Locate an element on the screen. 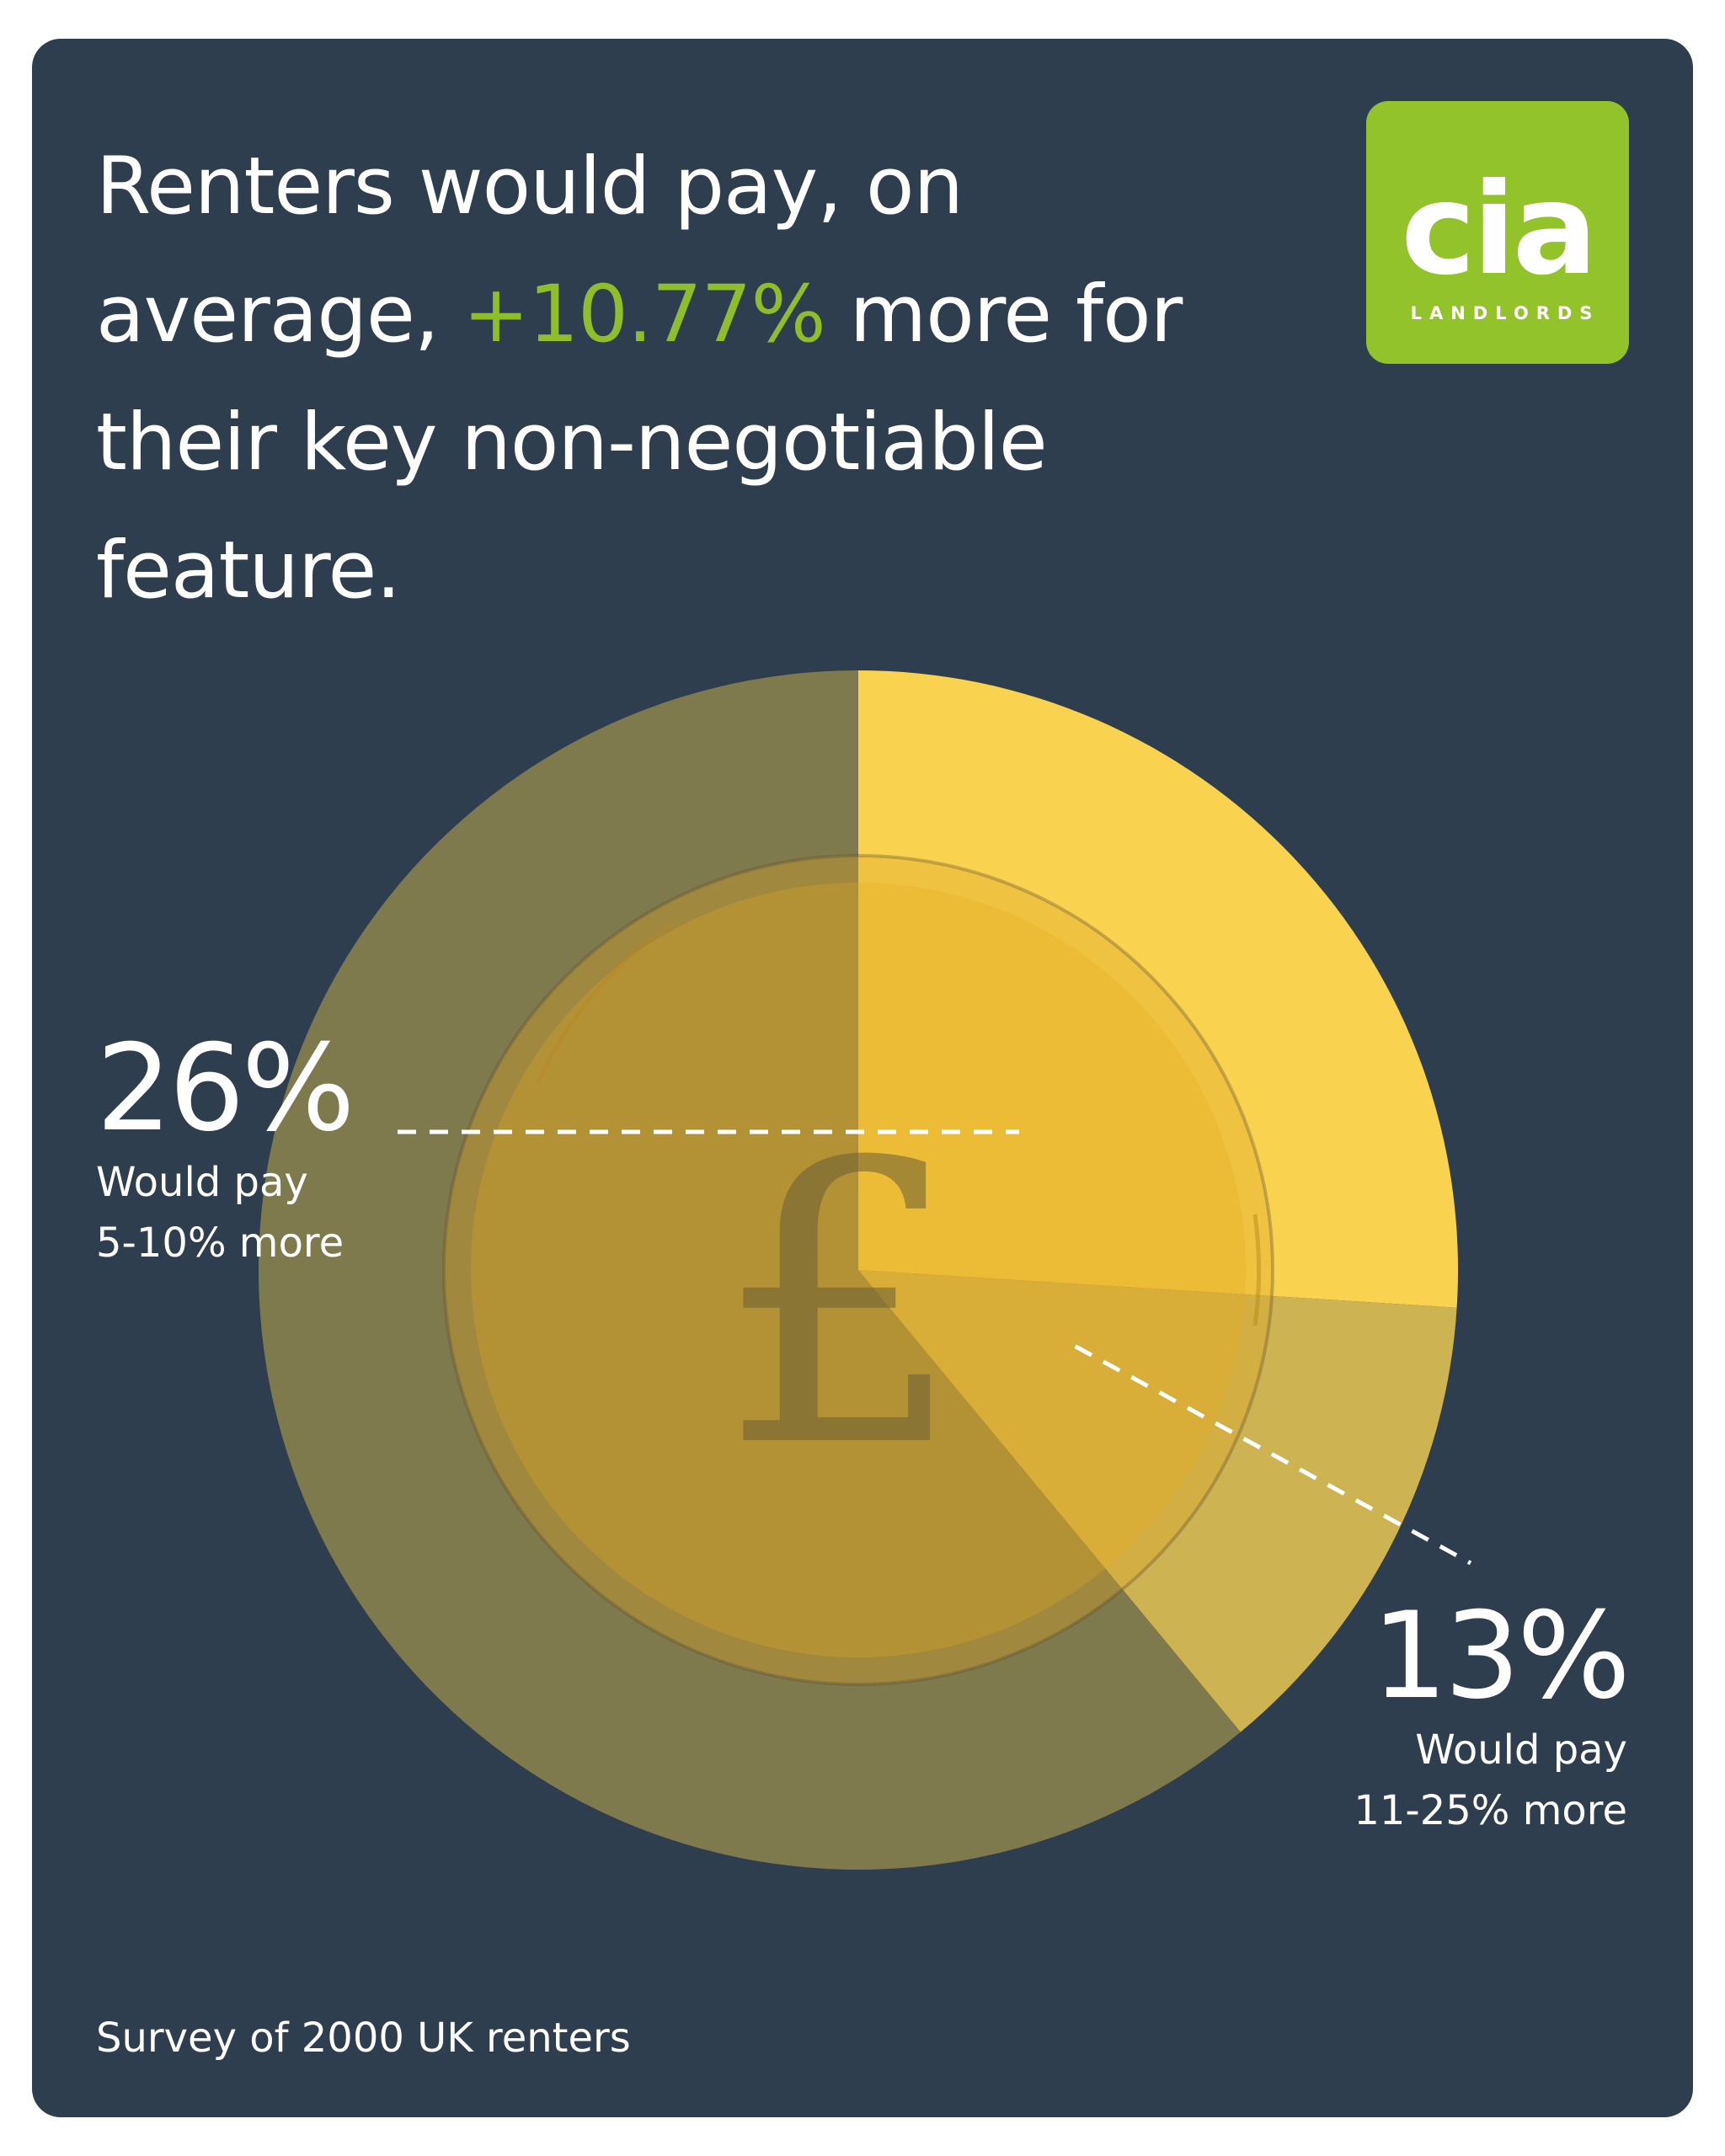  slice-desc-26-line-1: Would pay is located at coordinates (202, 1182).